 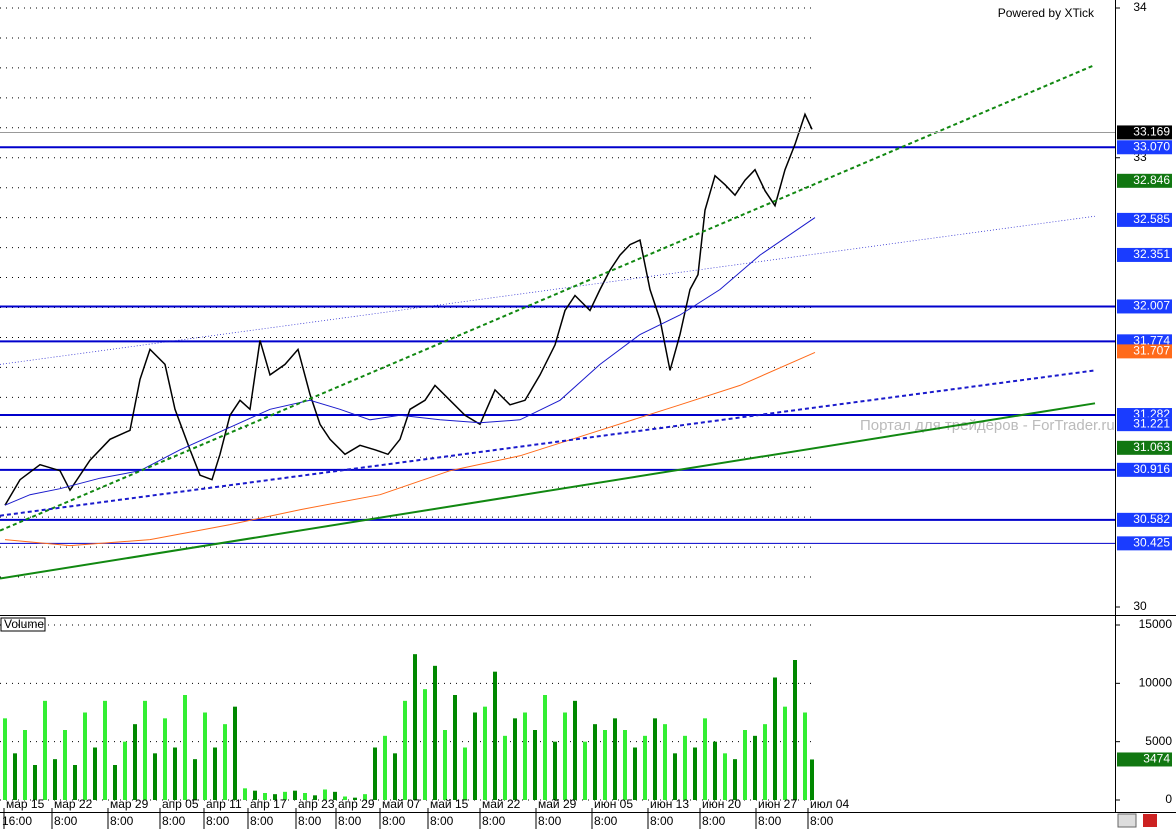 I want to click on current-price-label: 33.169, so click(x=1151, y=132).